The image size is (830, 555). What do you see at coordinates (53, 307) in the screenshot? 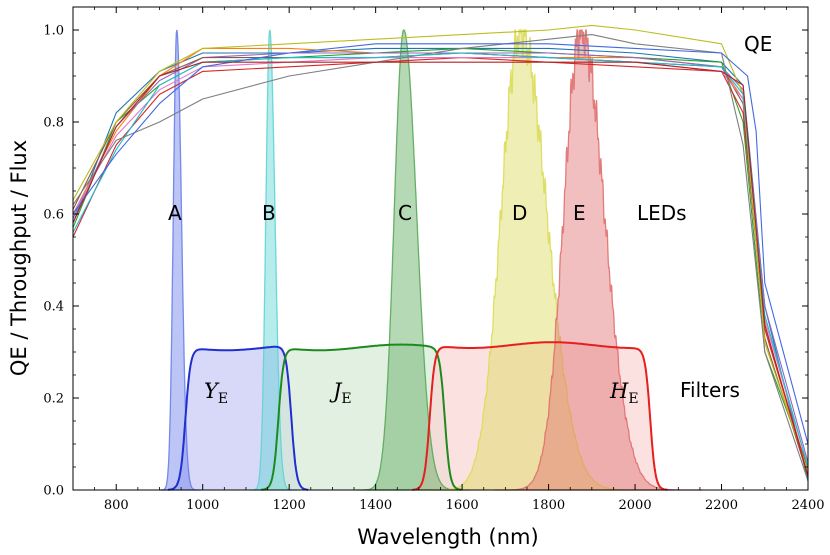
I see `y-tick-label-0.4: 0.4` at bounding box center [53, 307].